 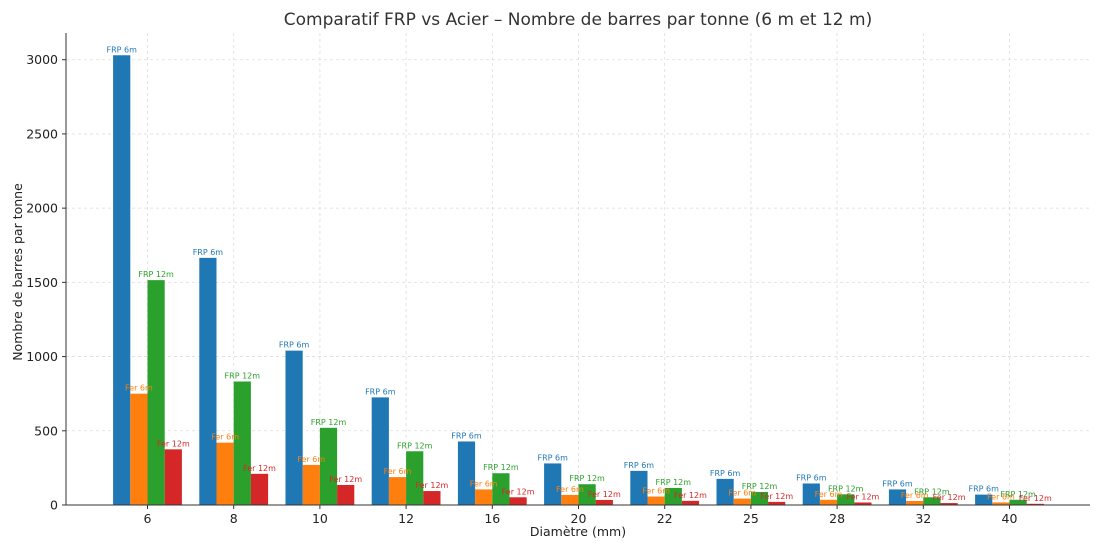 What do you see at coordinates (923, 518) in the screenshot?
I see `x-tick-label: 32` at bounding box center [923, 518].